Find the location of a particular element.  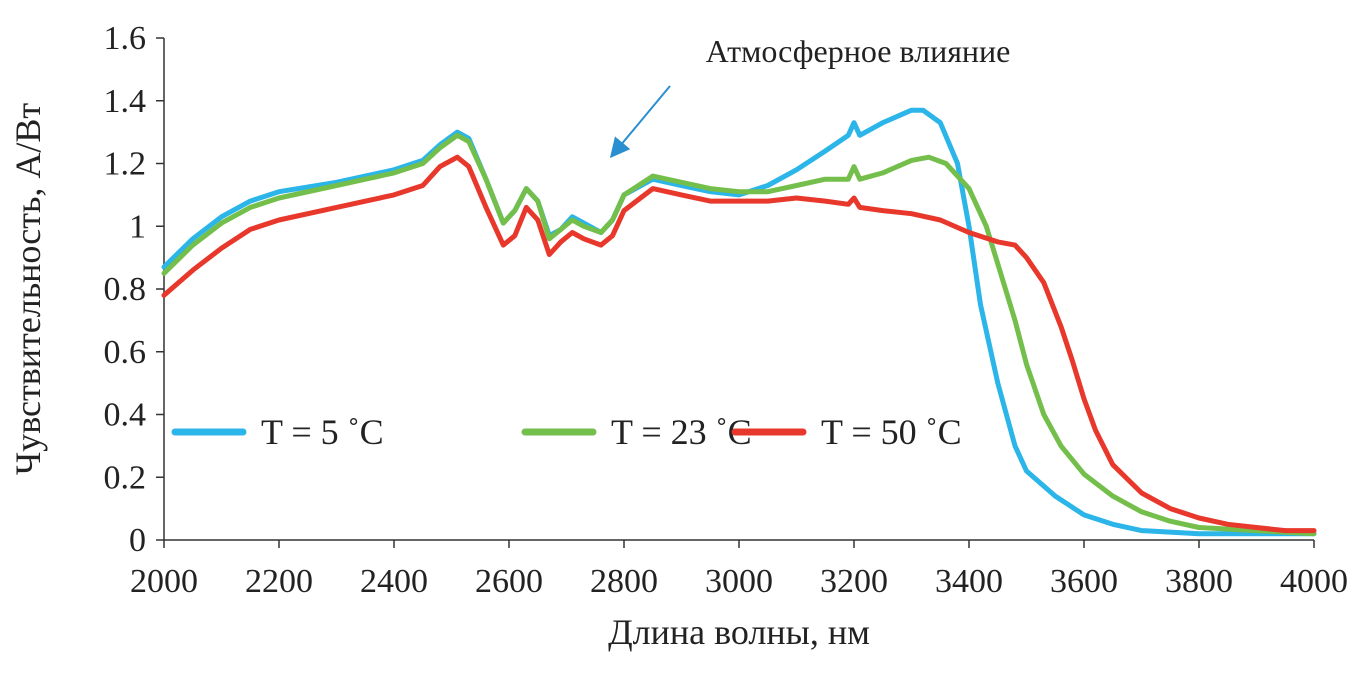

y-axis-title: Чувствительность, А/Вт is located at coordinates (28, 289).